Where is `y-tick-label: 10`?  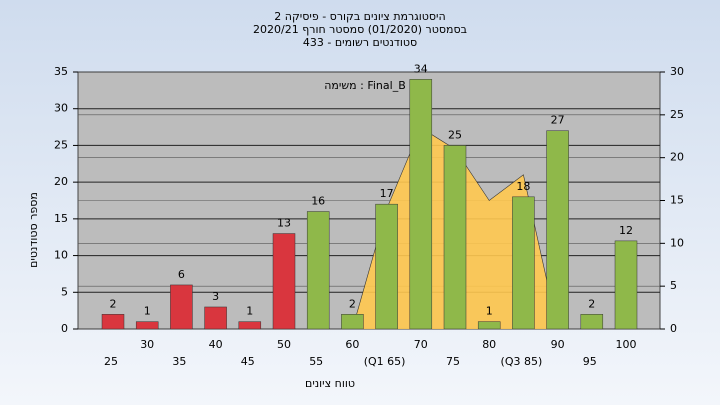
y-tick-label: 10 is located at coordinates (61, 255).